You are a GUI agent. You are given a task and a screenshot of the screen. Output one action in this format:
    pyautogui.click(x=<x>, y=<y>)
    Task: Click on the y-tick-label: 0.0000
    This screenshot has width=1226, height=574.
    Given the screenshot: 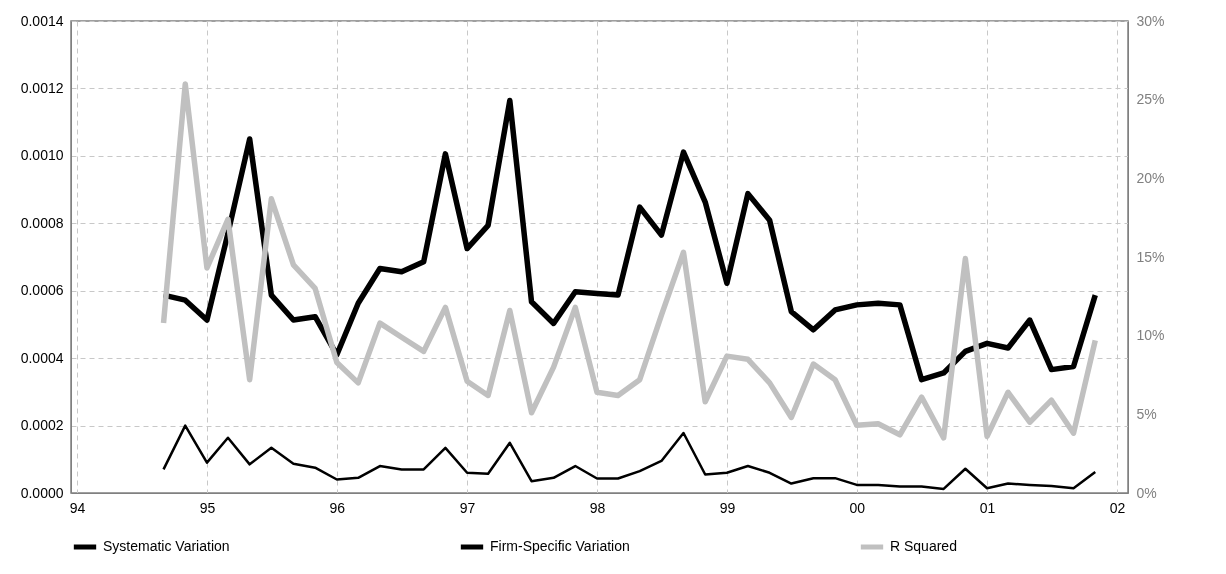 What is the action you would take?
    pyautogui.click(x=42, y=492)
    